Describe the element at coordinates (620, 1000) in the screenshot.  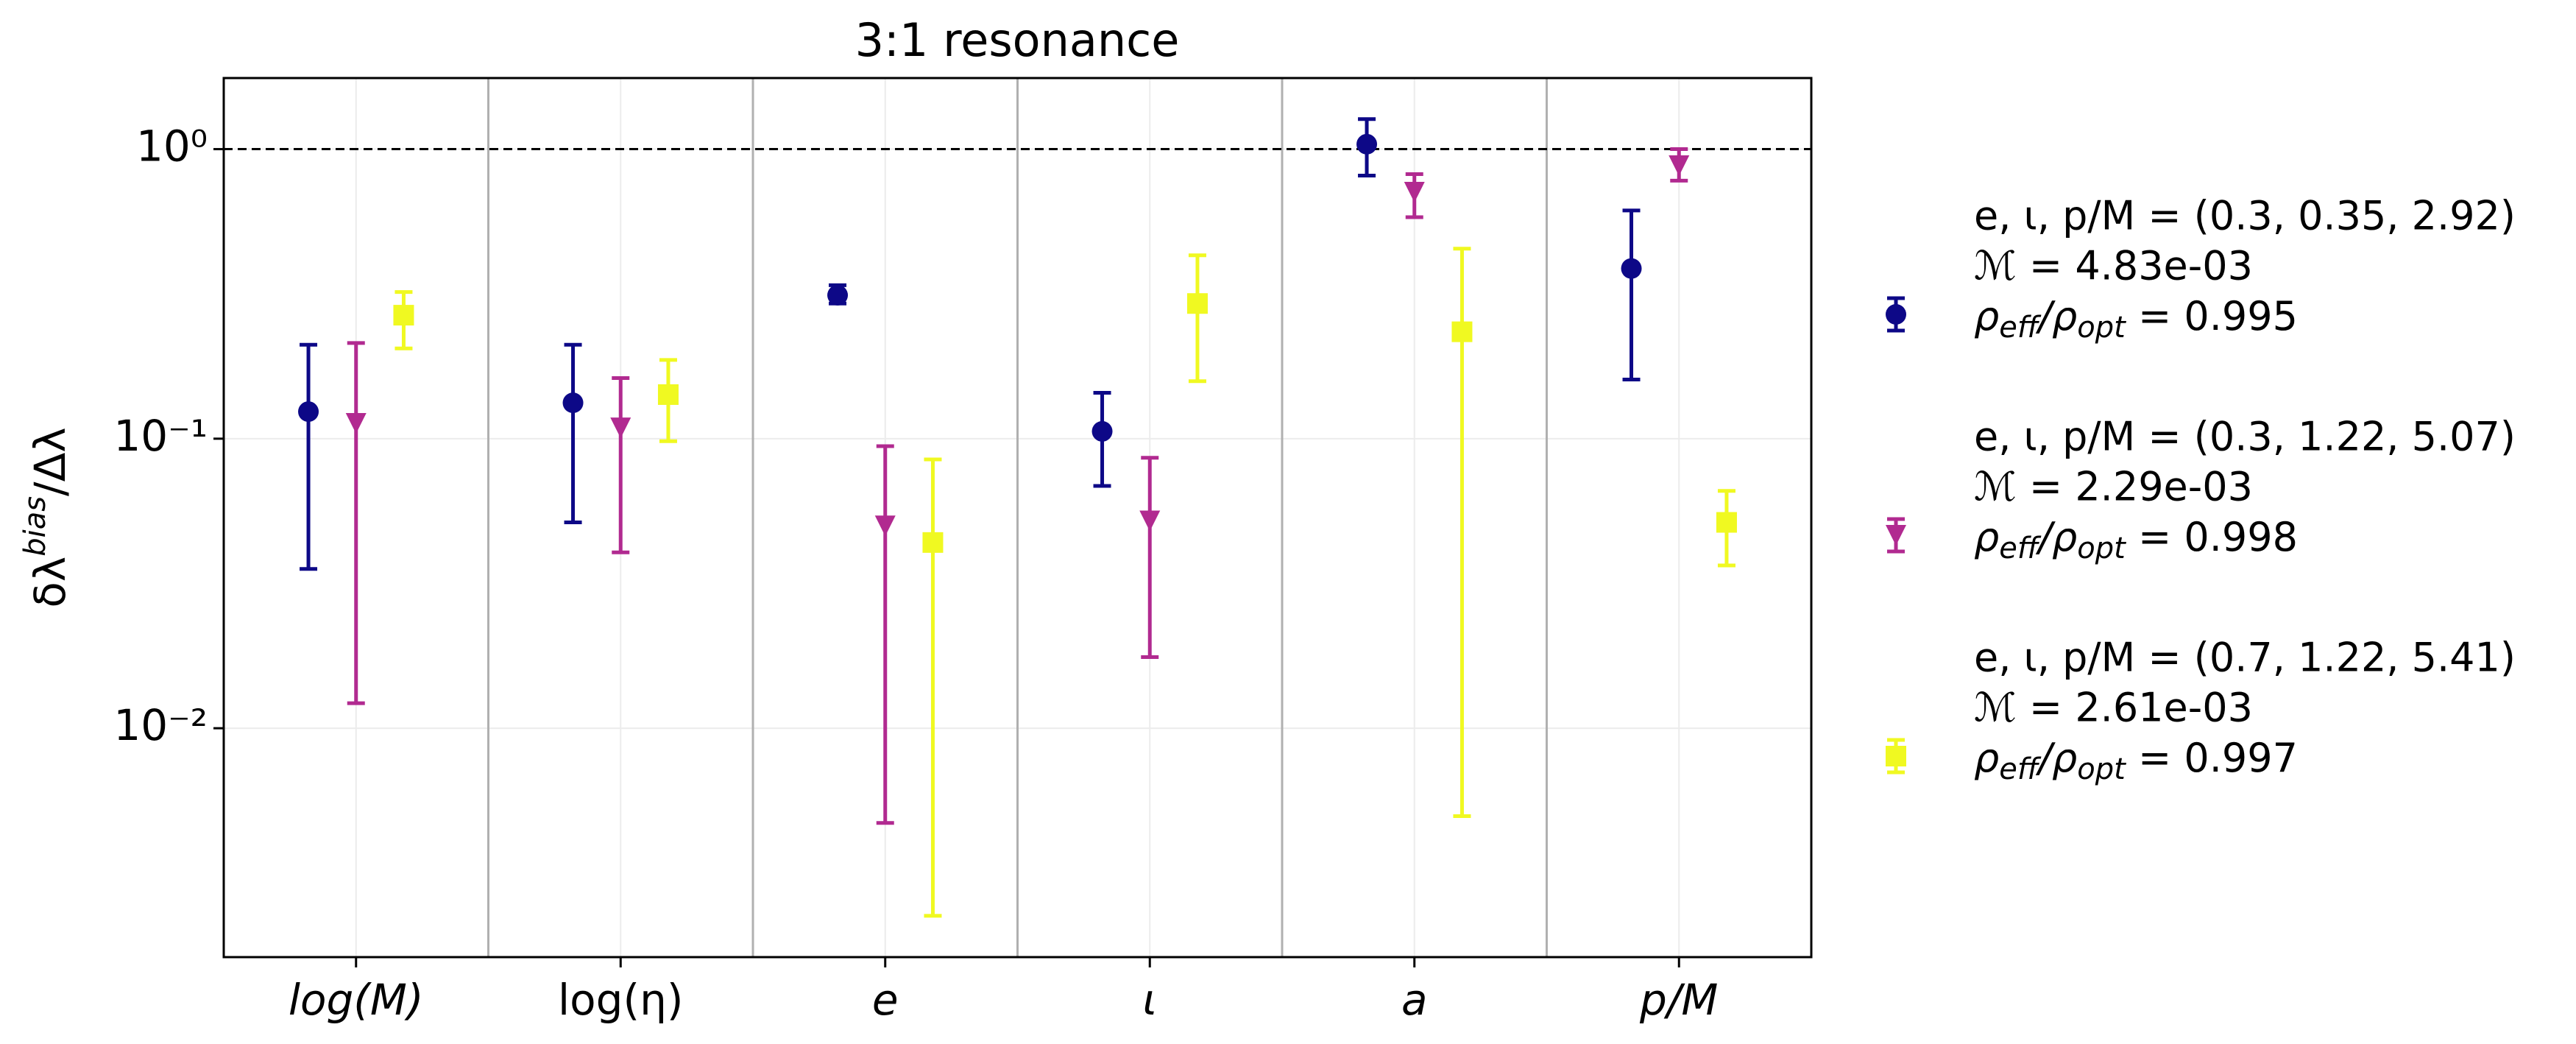
I see `x-tick-label: log(η)` at that location.